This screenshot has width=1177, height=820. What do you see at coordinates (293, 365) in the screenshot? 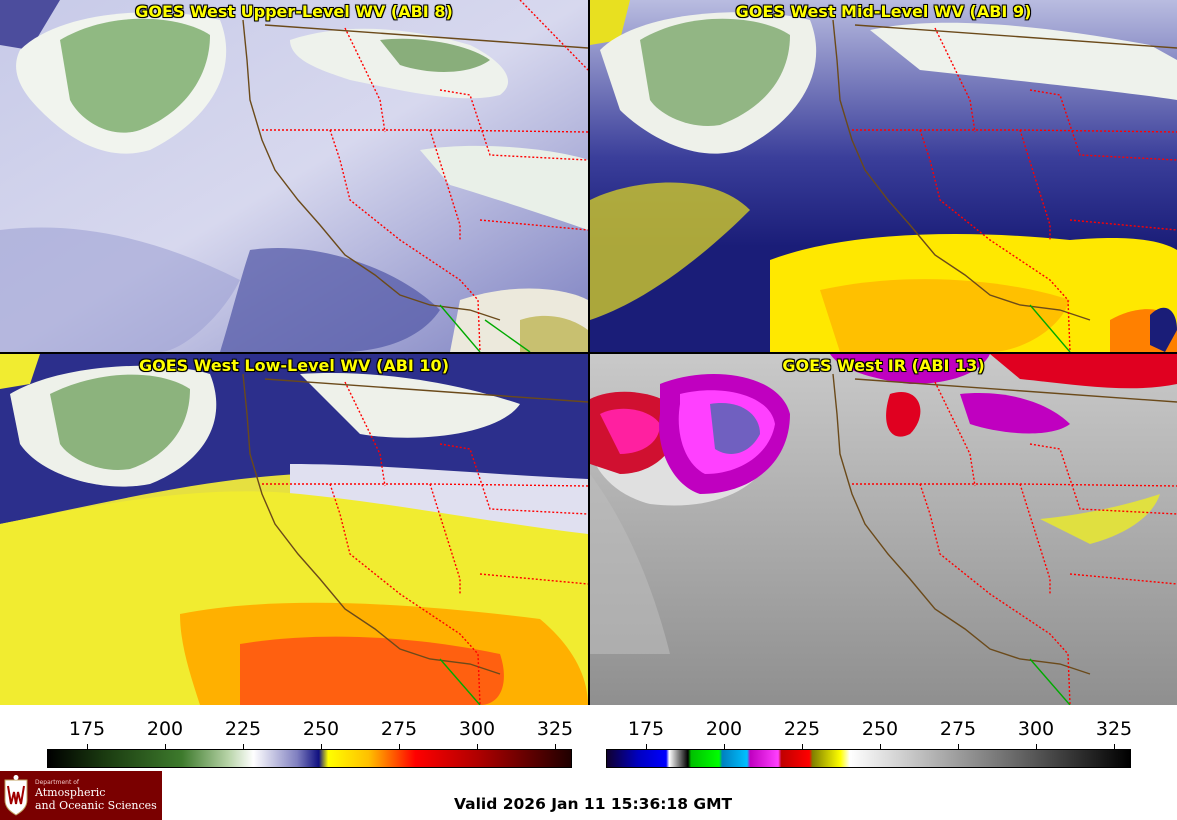
I see `panel-title: GOES West Low-Level WV (ABI 10)` at bounding box center [293, 365].